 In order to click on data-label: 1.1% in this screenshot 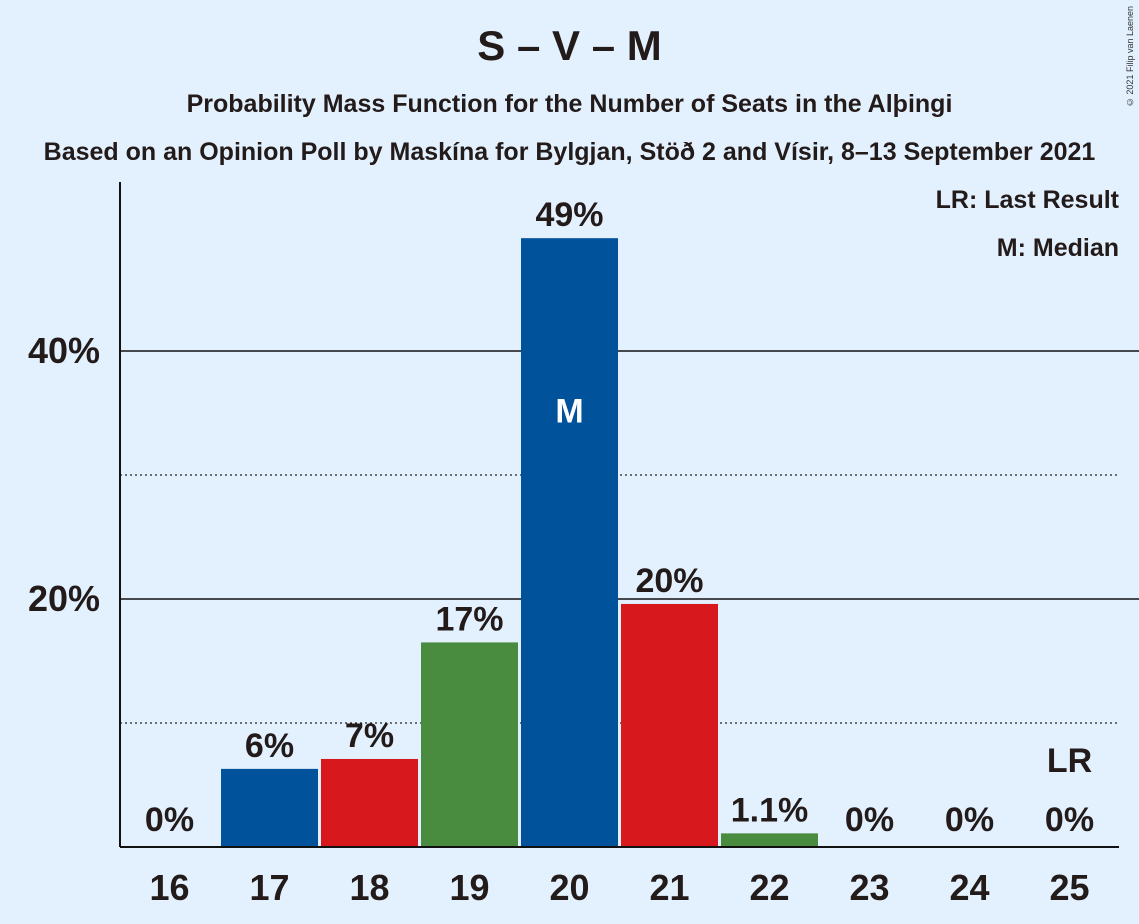, I will do `click(770, 810)`.